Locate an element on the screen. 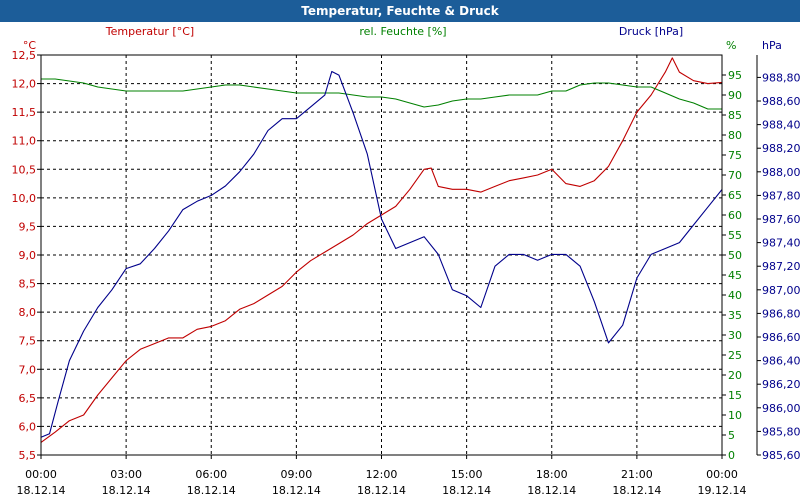 Image resolution: width=800 pixels, height=500 pixels. temperature-tick-label: 9,0 is located at coordinates (28, 255).